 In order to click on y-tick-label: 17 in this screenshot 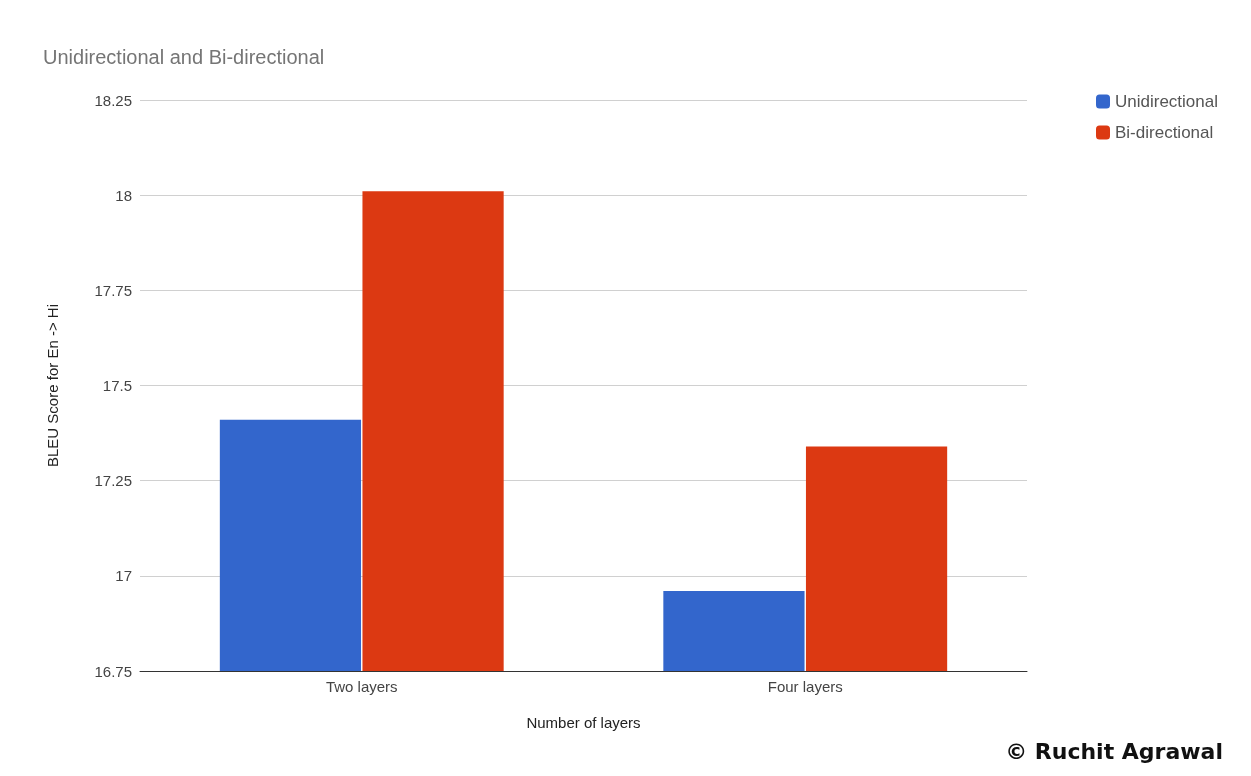, I will do `click(123, 576)`.